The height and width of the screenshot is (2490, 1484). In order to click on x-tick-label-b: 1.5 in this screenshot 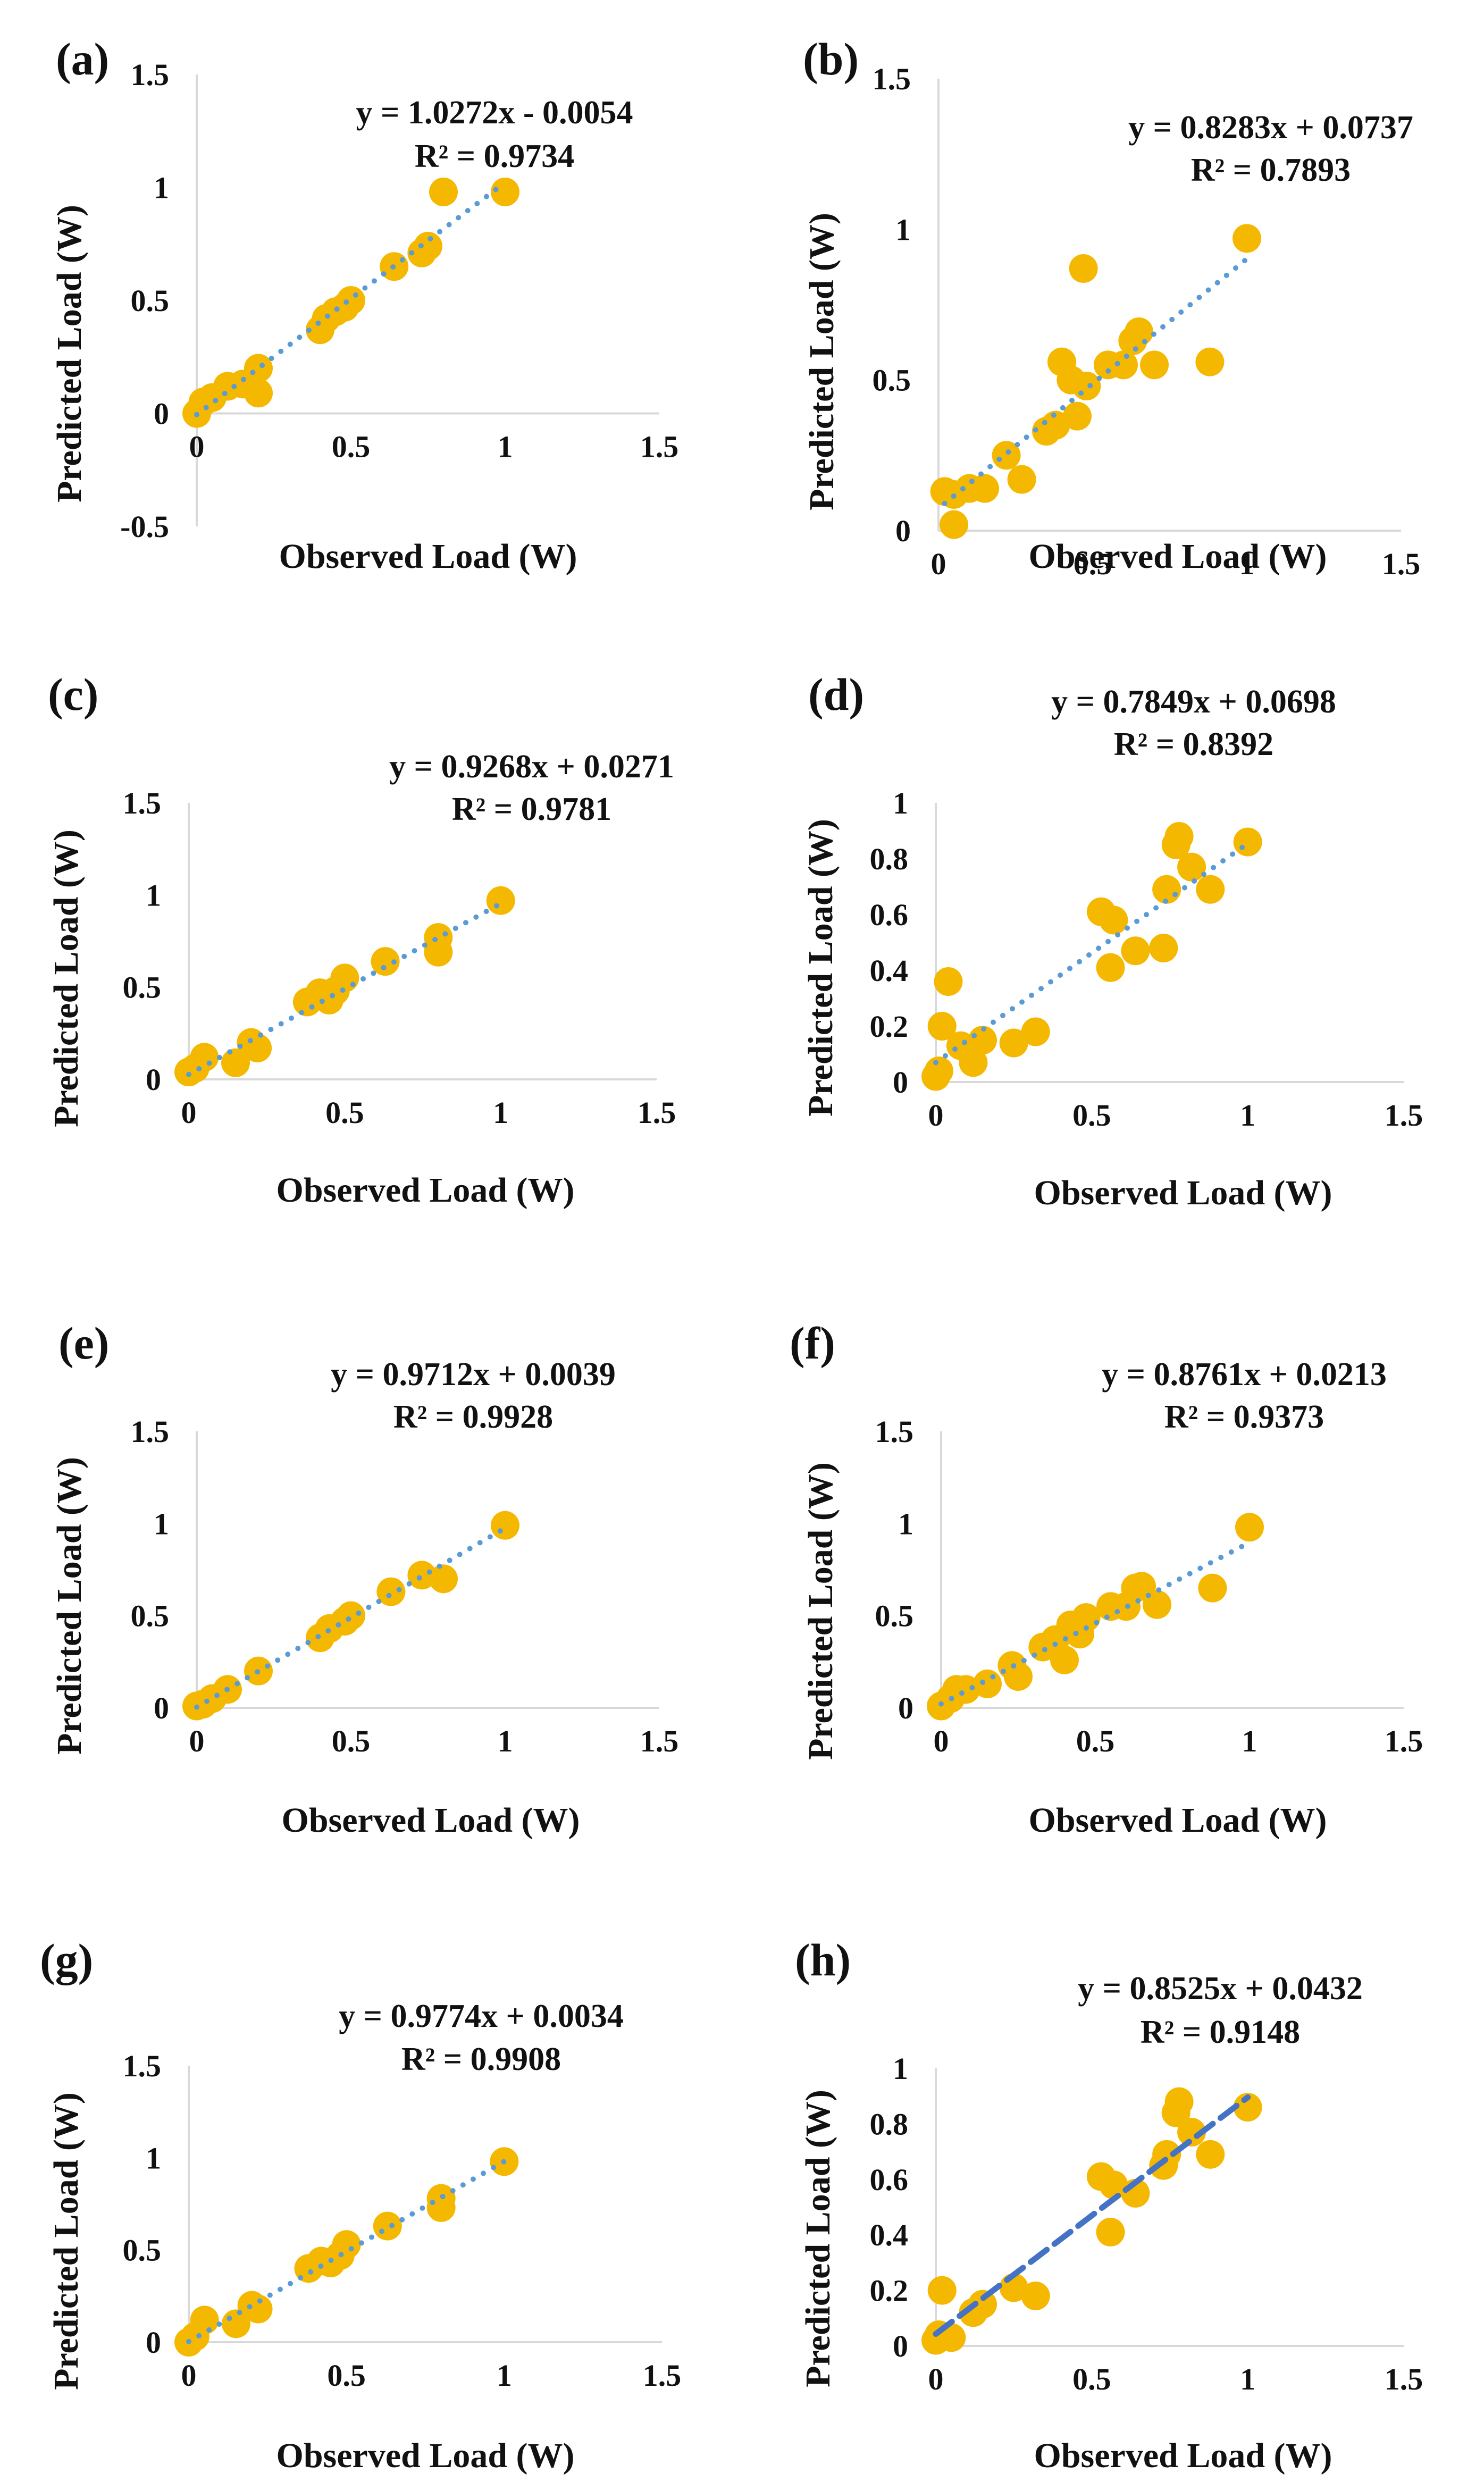, I will do `click(1401, 564)`.